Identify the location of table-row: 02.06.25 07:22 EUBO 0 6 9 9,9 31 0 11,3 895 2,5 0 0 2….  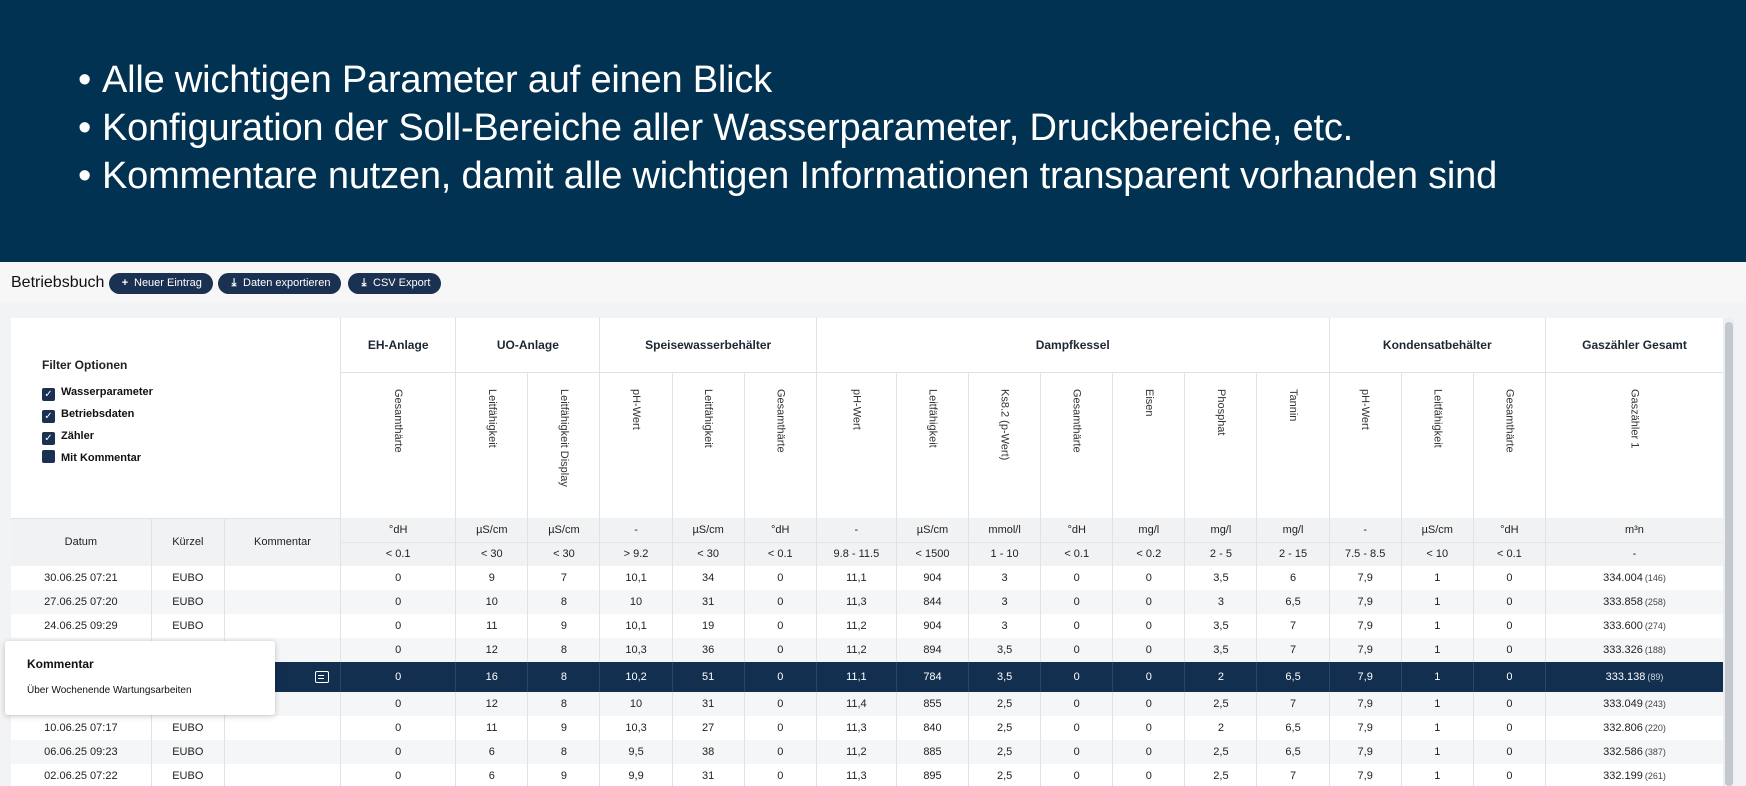
(867, 775).